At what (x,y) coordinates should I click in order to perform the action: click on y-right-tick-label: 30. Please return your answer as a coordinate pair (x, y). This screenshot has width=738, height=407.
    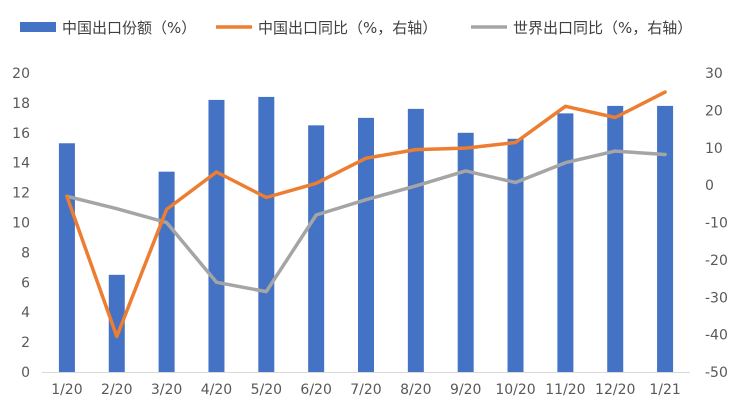
    Looking at the image, I should click on (714, 74).